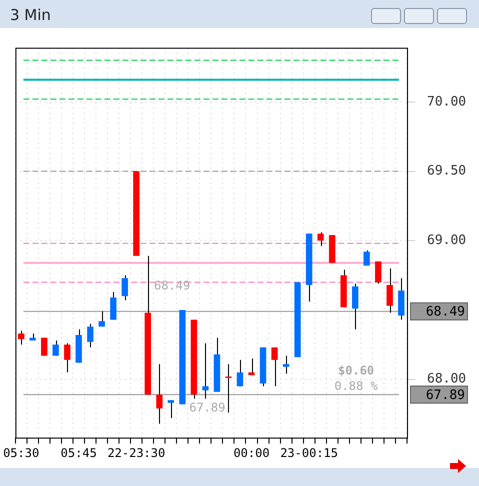  Describe the element at coordinates (445, 395) in the screenshot. I see `ref-line-label: 67.89` at that location.